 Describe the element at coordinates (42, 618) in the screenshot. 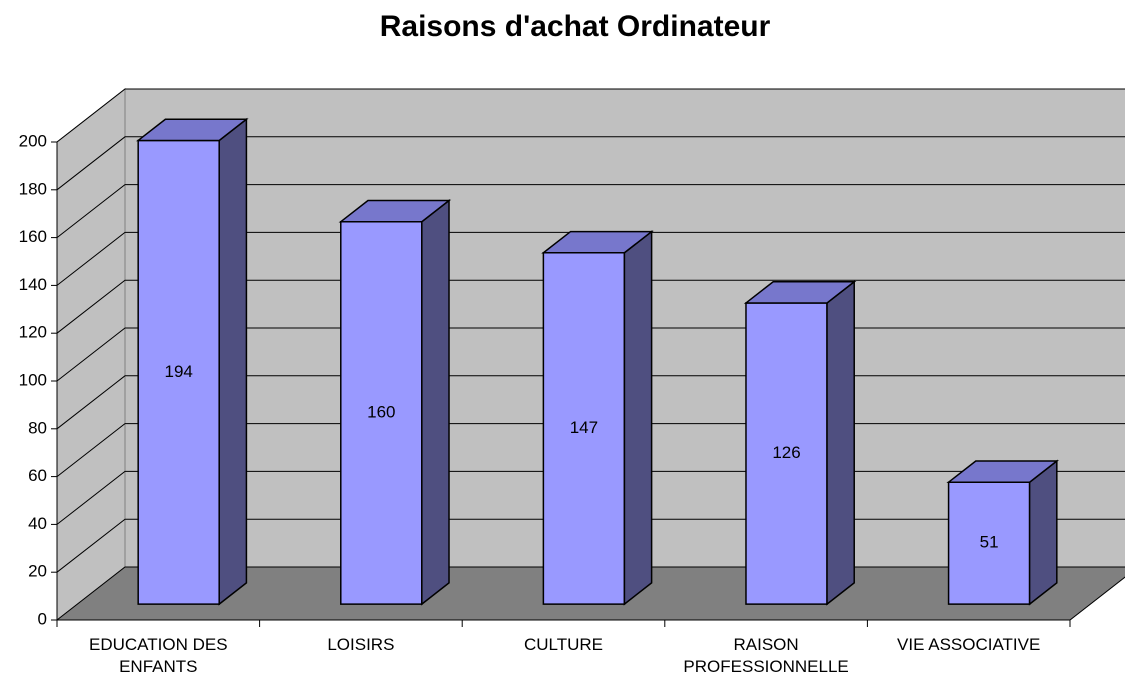

I see `y-tick-label: 0` at that location.